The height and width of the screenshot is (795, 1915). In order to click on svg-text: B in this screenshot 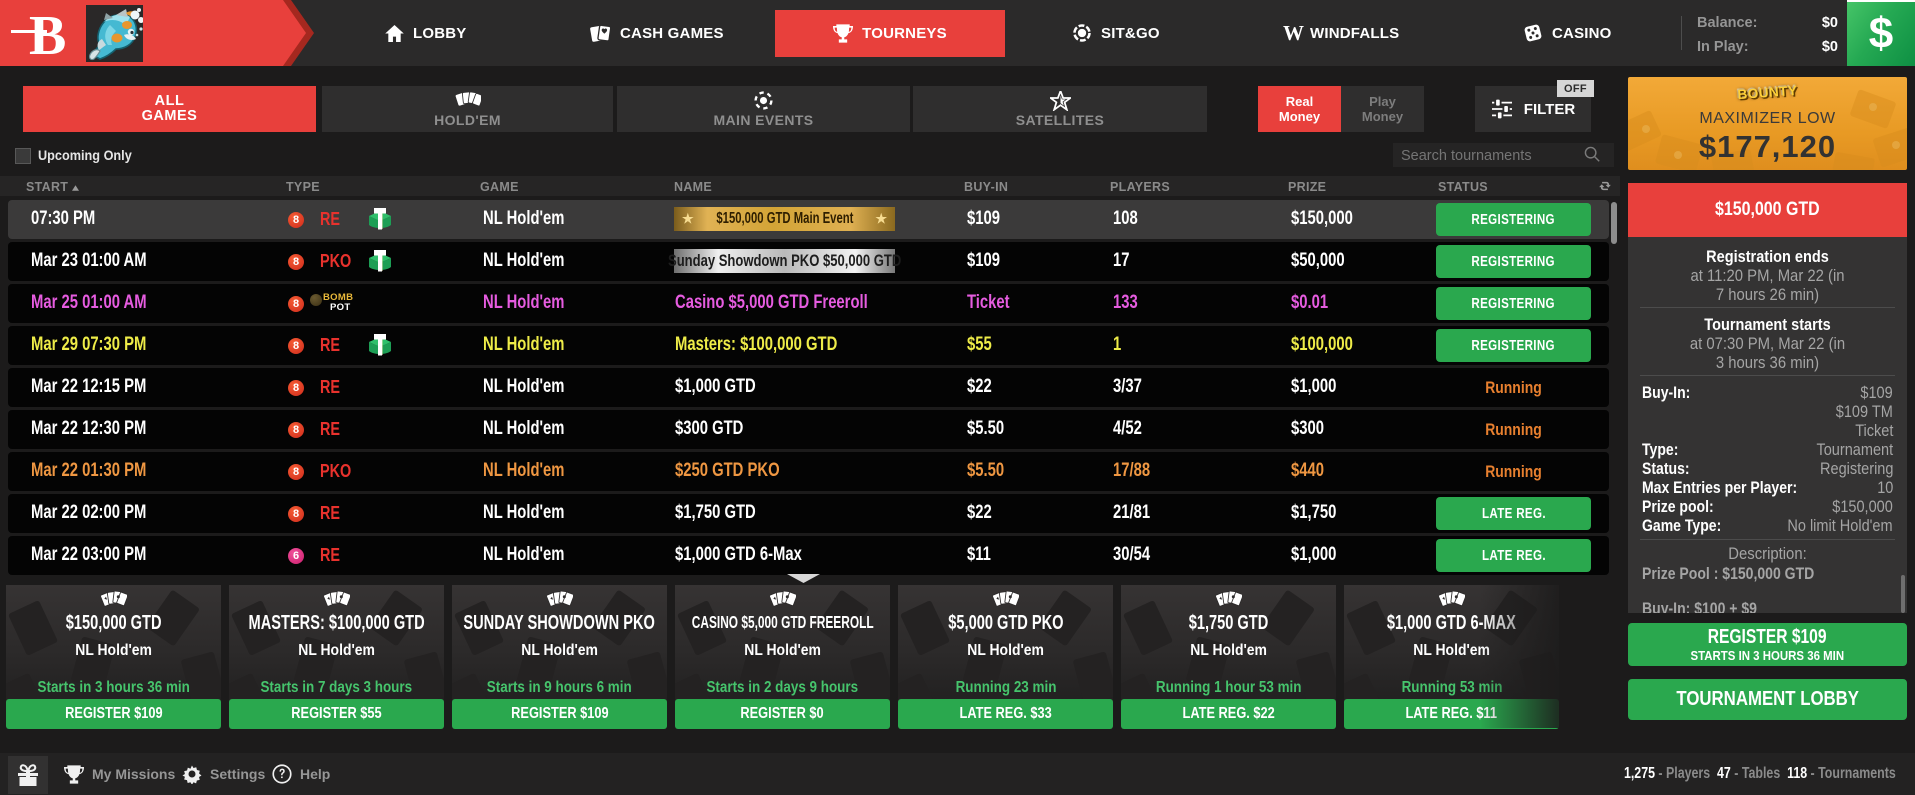, I will do `click(47, 35)`.